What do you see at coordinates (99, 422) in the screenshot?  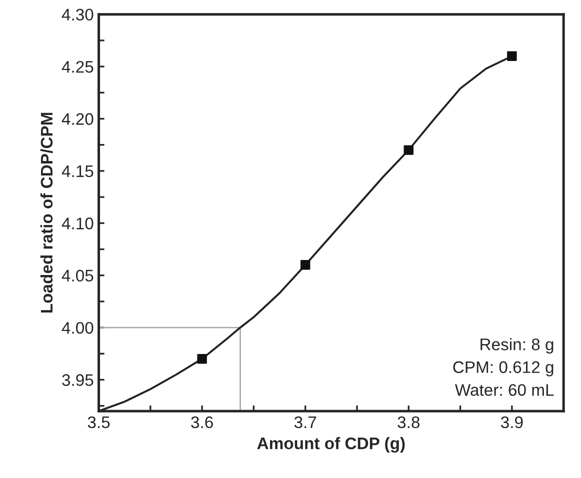 I see `x-tick-label: 3.5` at bounding box center [99, 422].